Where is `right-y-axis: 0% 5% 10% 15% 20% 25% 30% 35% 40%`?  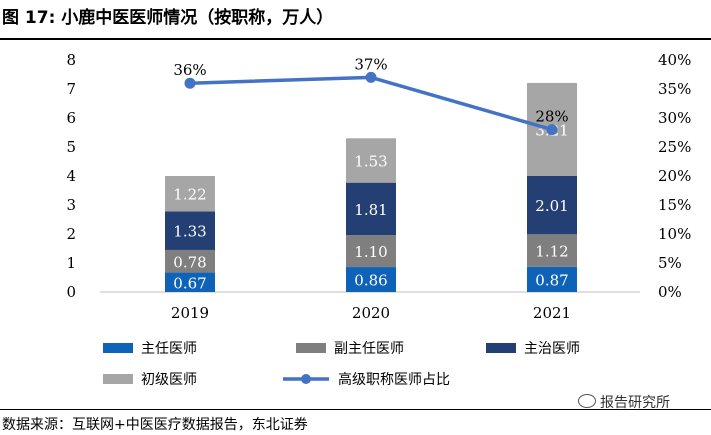 right-y-axis: 0% 5% 10% 15% 20% 25% 30% 35% 40% is located at coordinates (674, 176).